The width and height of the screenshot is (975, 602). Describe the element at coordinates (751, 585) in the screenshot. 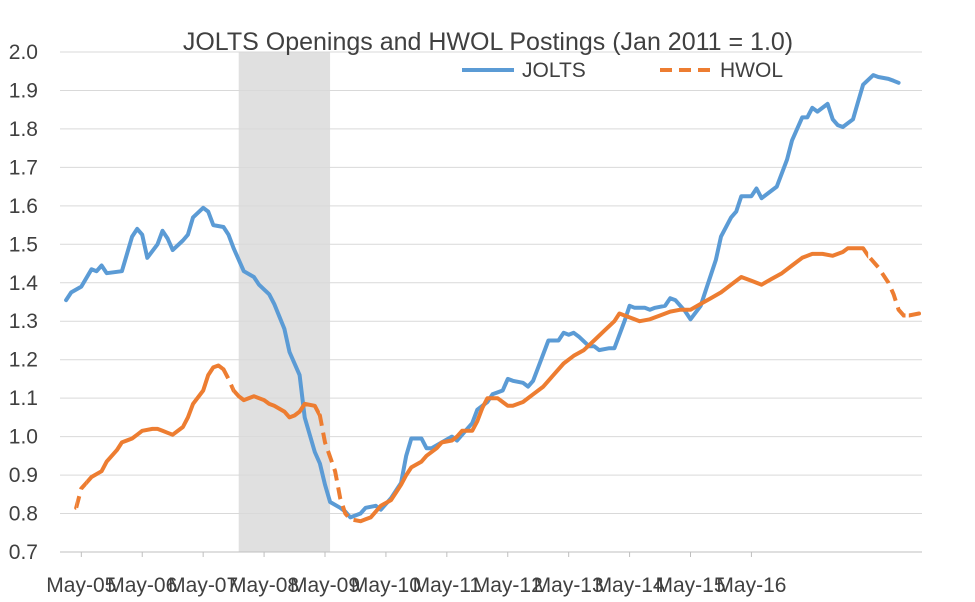

I see `x-tick-label: May-16` at that location.